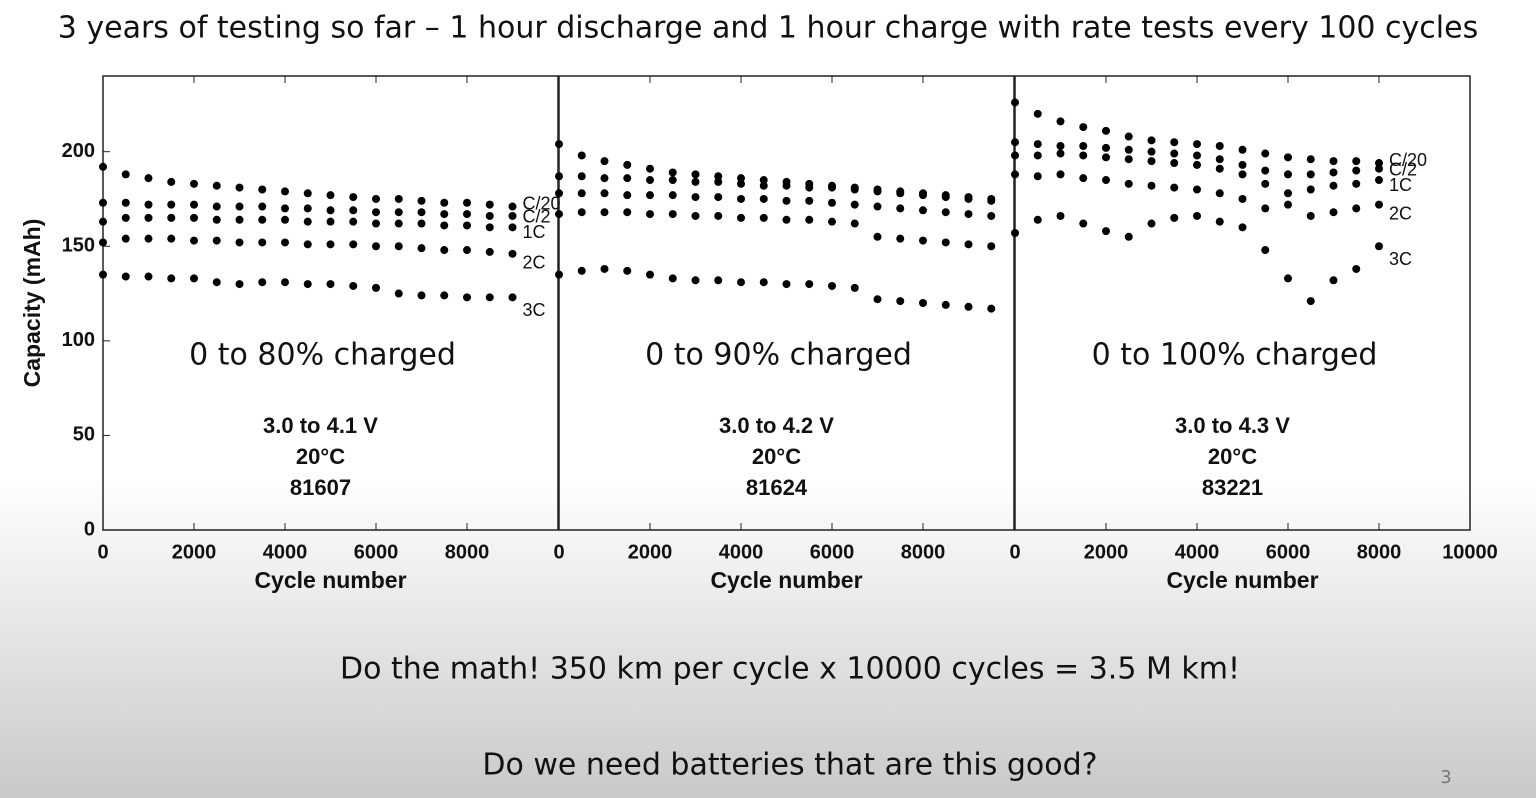 Image resolution: width=1536 pixels, height=798 pixels. Describe the element at coordinates (1235, 355) in the screenshot. I see `annotation-title: 0 to 100% charged` at that location.